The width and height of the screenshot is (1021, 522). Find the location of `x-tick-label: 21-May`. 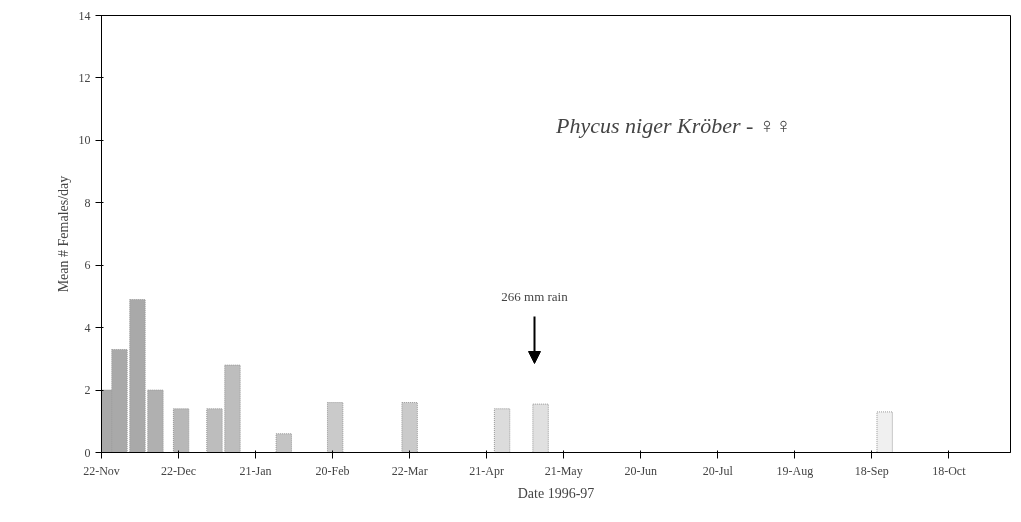

x-tick-label: 21-May is located at coordinates (563, 470).